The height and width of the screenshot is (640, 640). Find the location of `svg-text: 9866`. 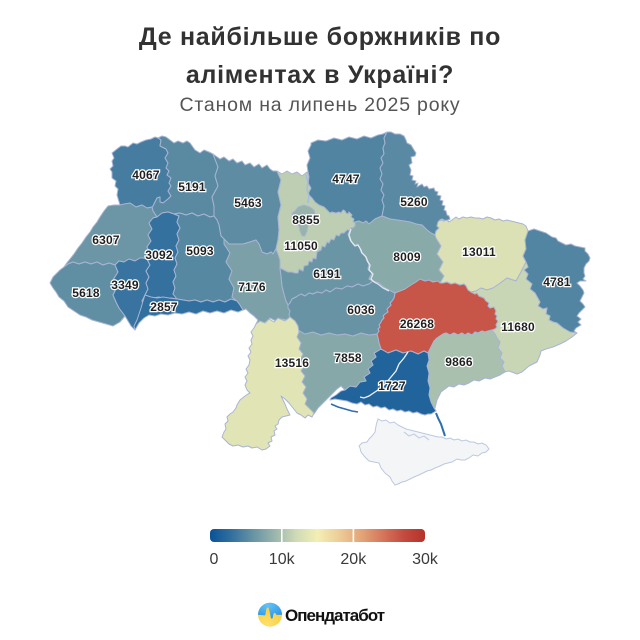

svg-text: 9866 is located at coordinates (459, 362).